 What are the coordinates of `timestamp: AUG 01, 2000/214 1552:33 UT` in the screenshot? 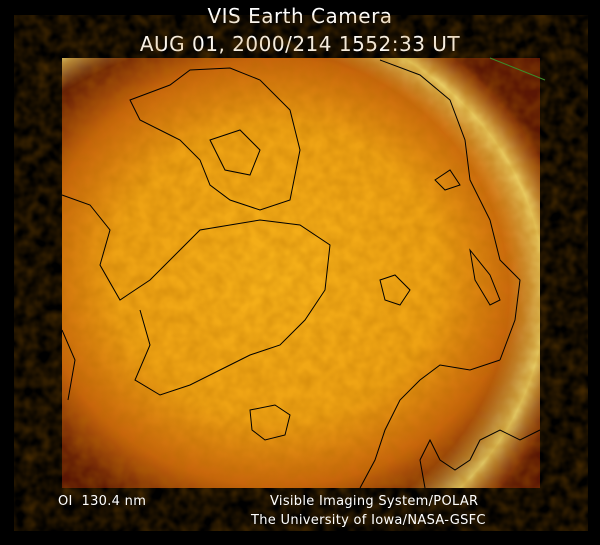 It's located at (300, 44).